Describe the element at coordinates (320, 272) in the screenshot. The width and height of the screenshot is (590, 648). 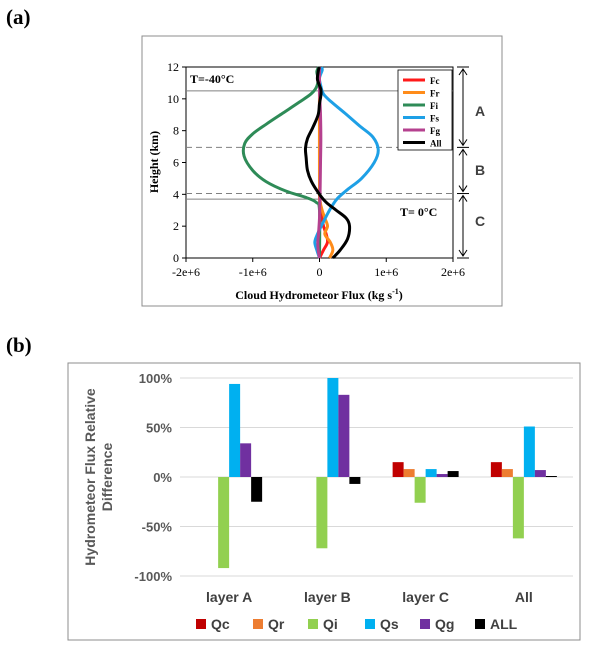
I see `x-tick-label: 0` at that location.